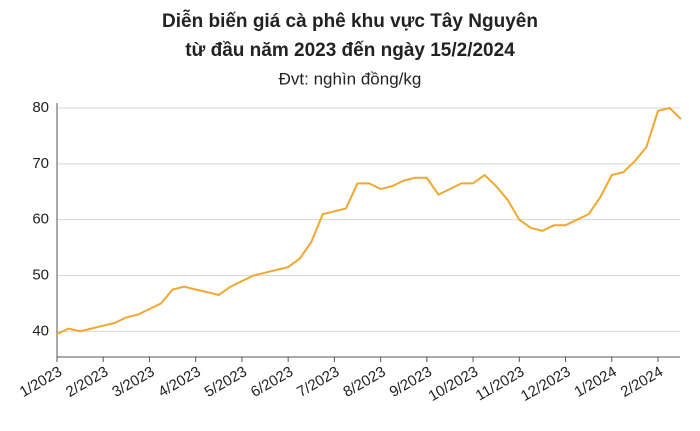 Image resolution: width=700 pixels, height=431 pixels. I want to click on x-tick-label: 11/2023, so click(500, 383).